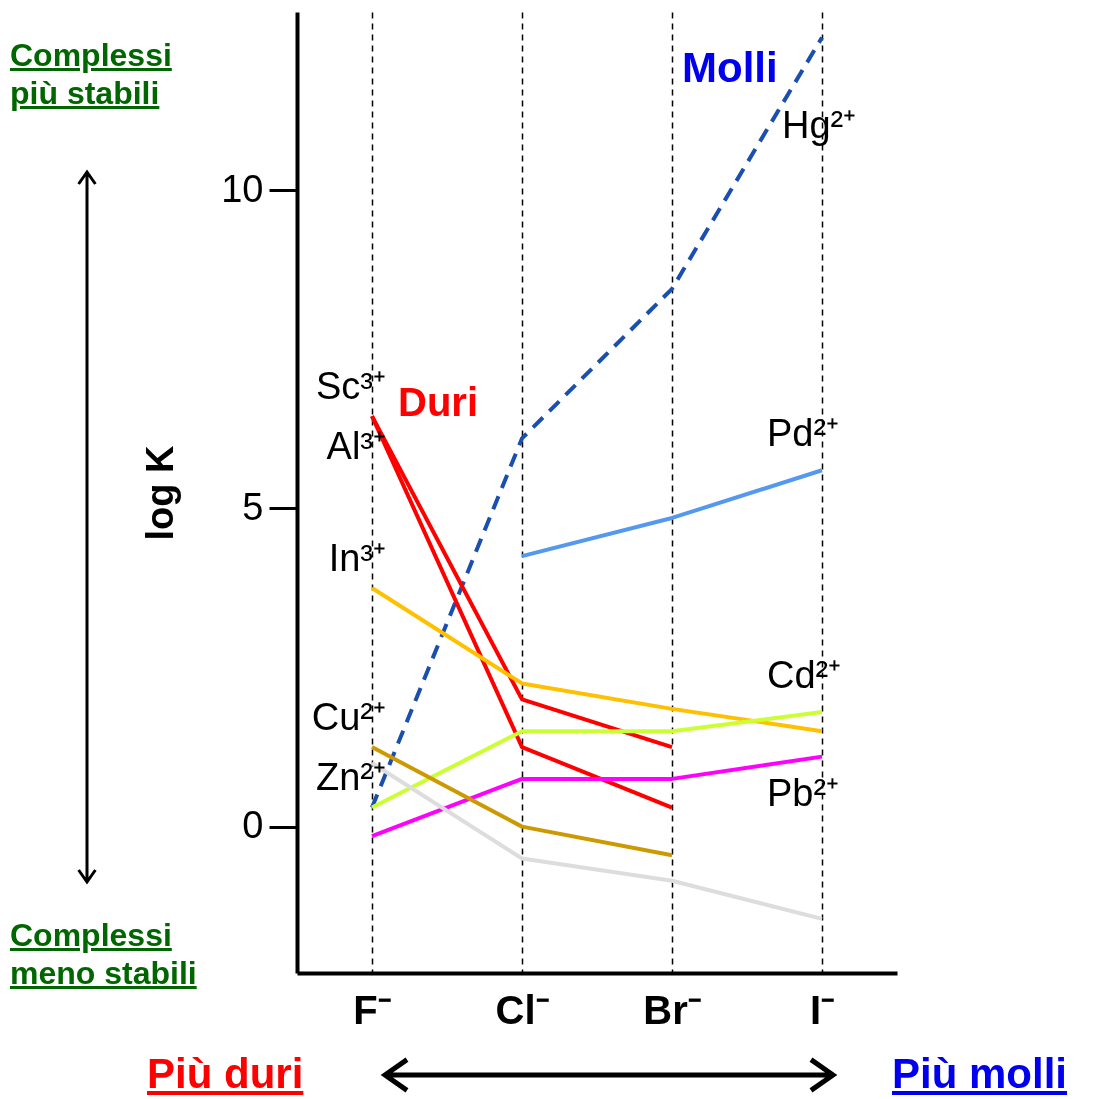 This screenshot has height=1099, width=1093. I want to click on annotation: Molli, so click(730, 68).